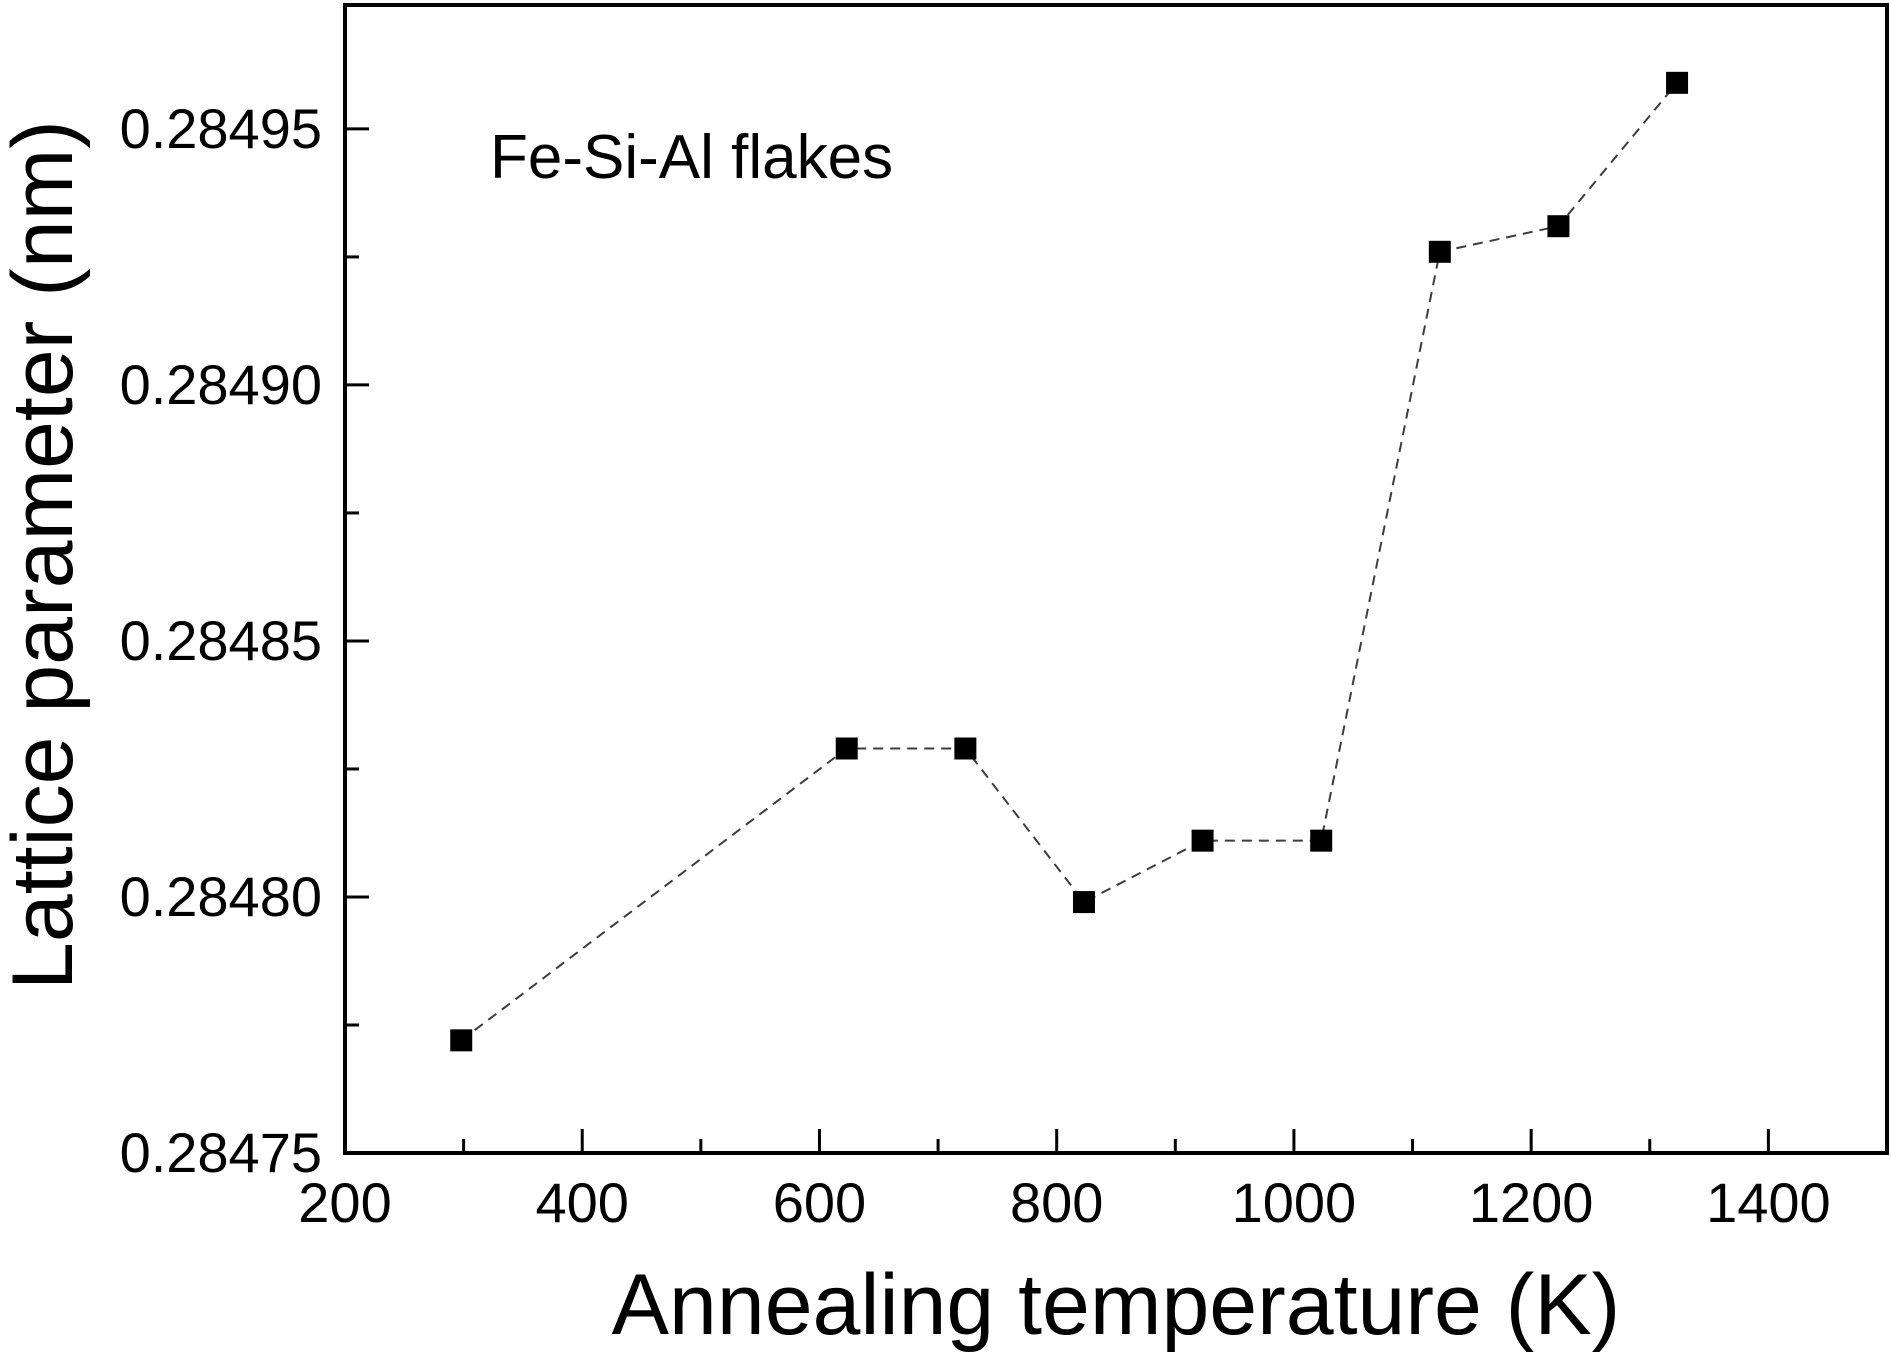 This screenshot has height=1365, width=1891. I want to click on x-tick-label: 1200, so click(1531, 1202).